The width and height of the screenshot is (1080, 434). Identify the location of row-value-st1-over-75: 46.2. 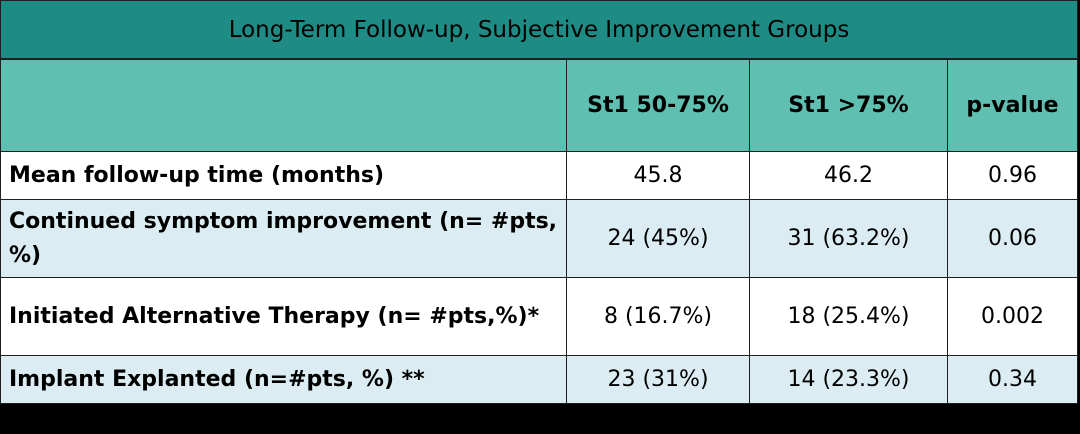
(848, 175).